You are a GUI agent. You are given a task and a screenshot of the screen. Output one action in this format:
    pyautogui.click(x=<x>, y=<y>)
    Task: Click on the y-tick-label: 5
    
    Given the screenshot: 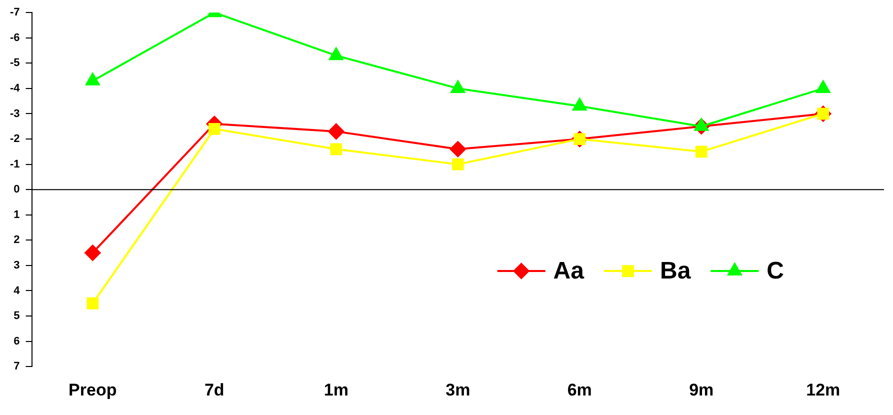 What is the action you would take?
    pyautogui.click(x=17, y=316)
    